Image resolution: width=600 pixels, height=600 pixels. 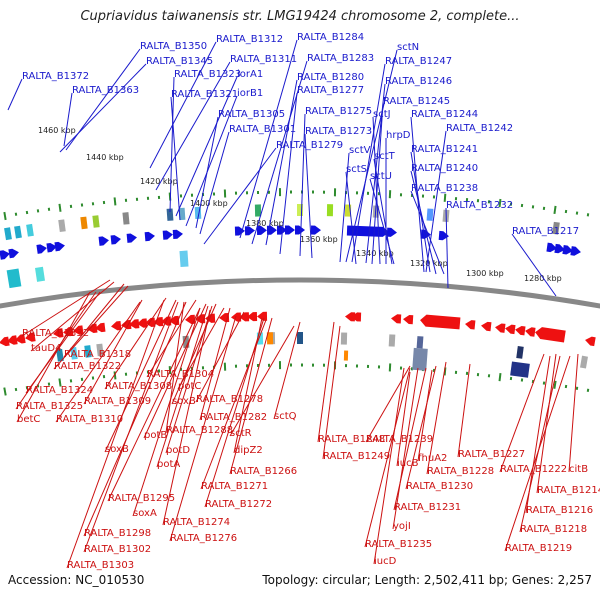 I want to click on gene-label: RALTA_B1266, so click(x=263, y=471).